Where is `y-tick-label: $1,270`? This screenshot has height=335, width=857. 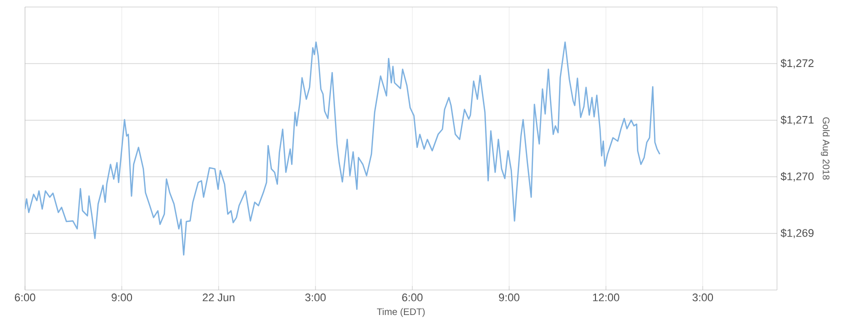 y-tick-label: $1,270 is located at coordinates (797, 177).